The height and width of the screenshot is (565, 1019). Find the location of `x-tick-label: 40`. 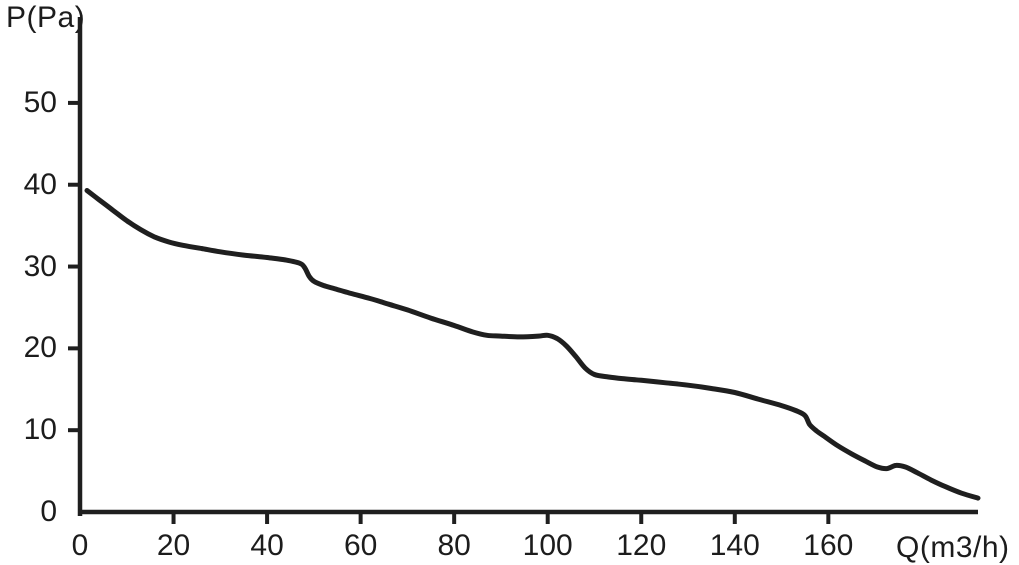

x-tick-label: 40 is located at coordinates (267, 545).